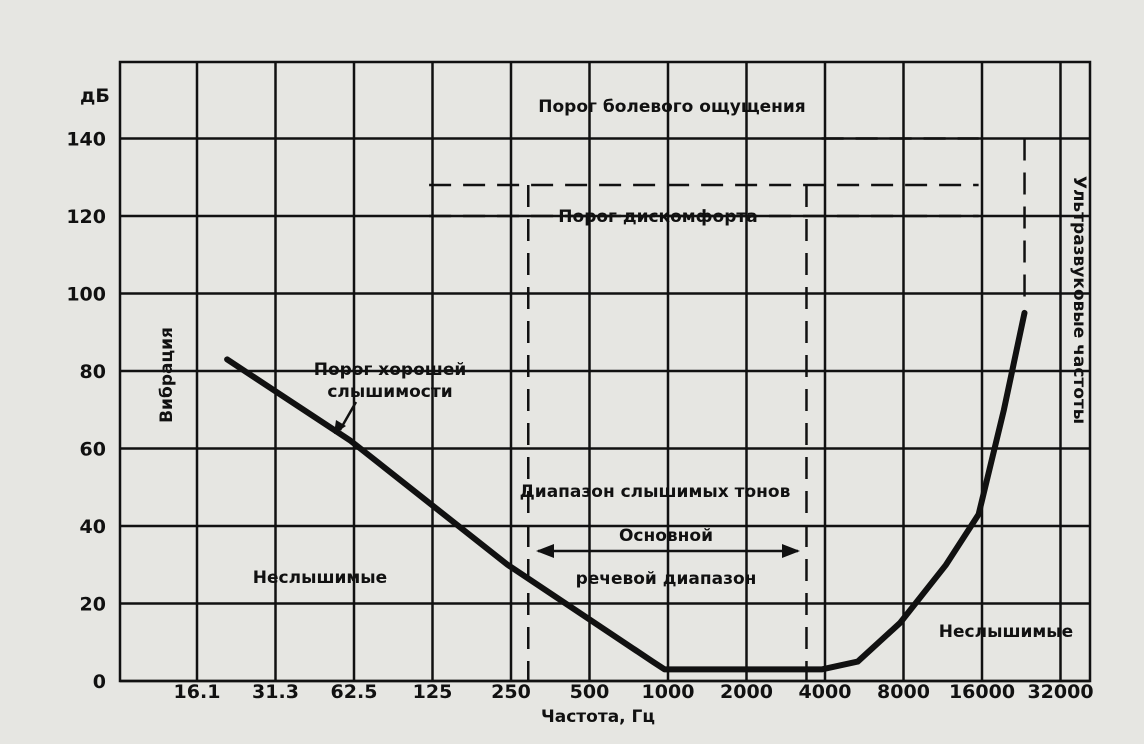  Describe the element at coordinates (354, 692) in the screenshot. I see `x-tick-label: 62.5` at that location.